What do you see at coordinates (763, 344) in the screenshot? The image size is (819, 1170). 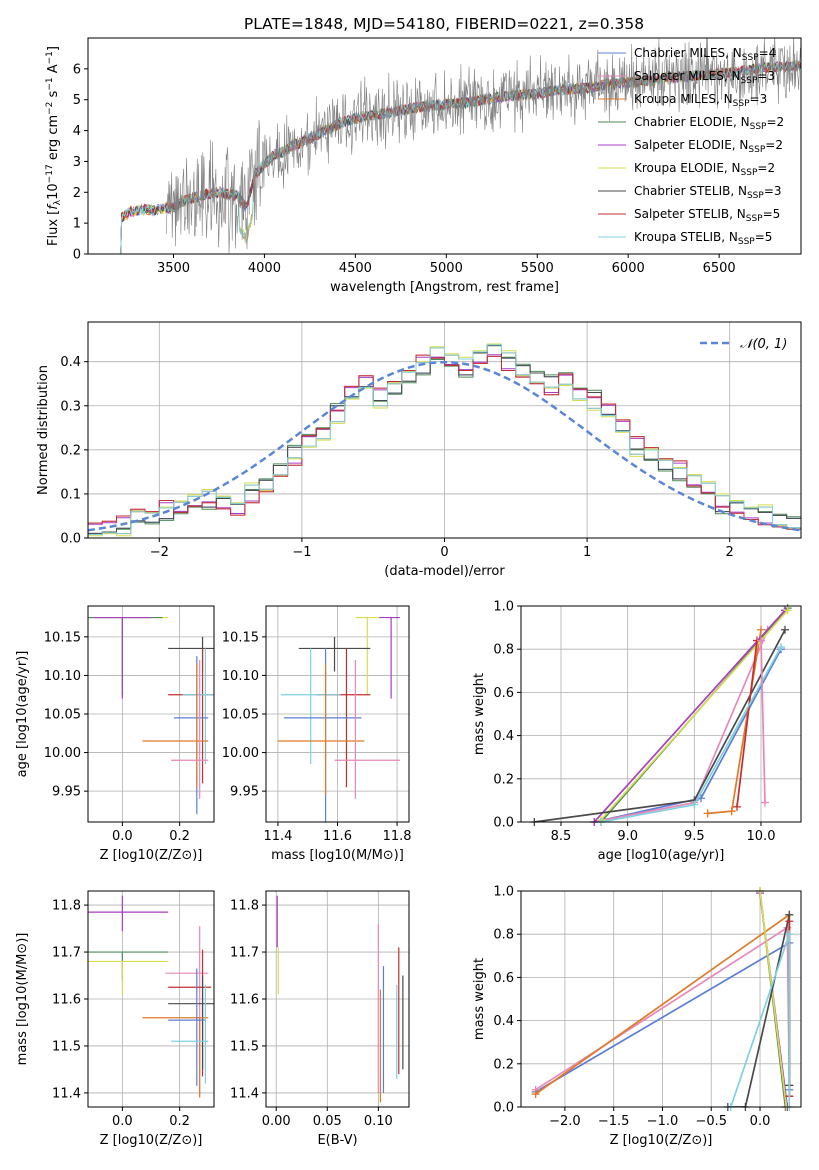 I see `legend-entry: 𝒩(0, 1)` at bounding box center [763, 344].